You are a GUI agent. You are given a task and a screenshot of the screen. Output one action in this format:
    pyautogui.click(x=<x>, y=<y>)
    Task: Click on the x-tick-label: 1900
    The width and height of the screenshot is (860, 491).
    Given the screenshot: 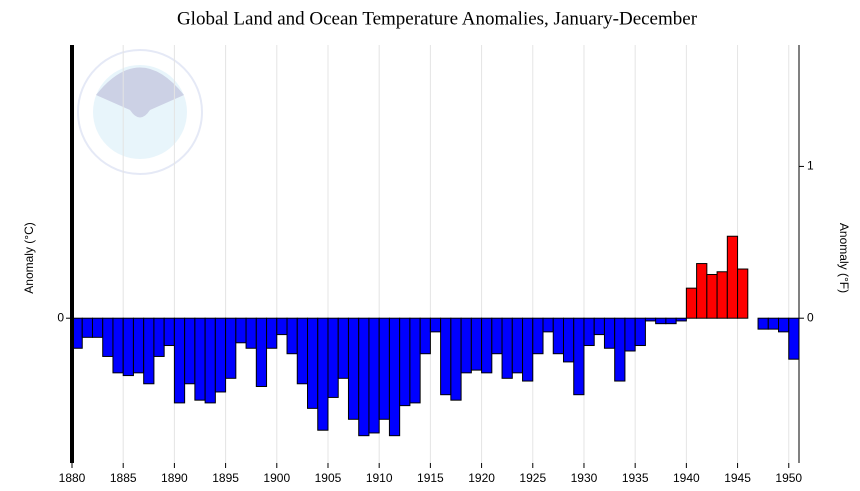 What is the action you would take?
    pyautogui.click(x=276, y=478)
    